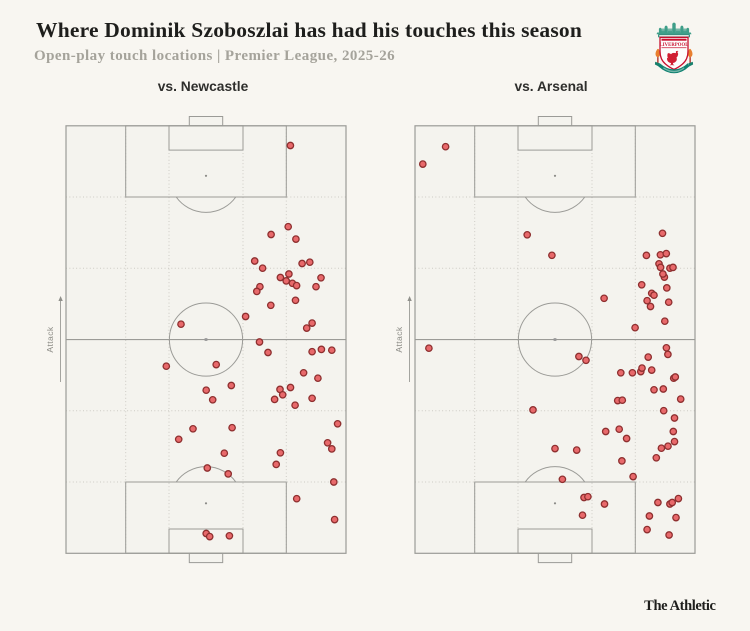  Describe the element at coordinates (673, 45) in the screenshot. I see `svg-text: LIVERPOOL` at that location.